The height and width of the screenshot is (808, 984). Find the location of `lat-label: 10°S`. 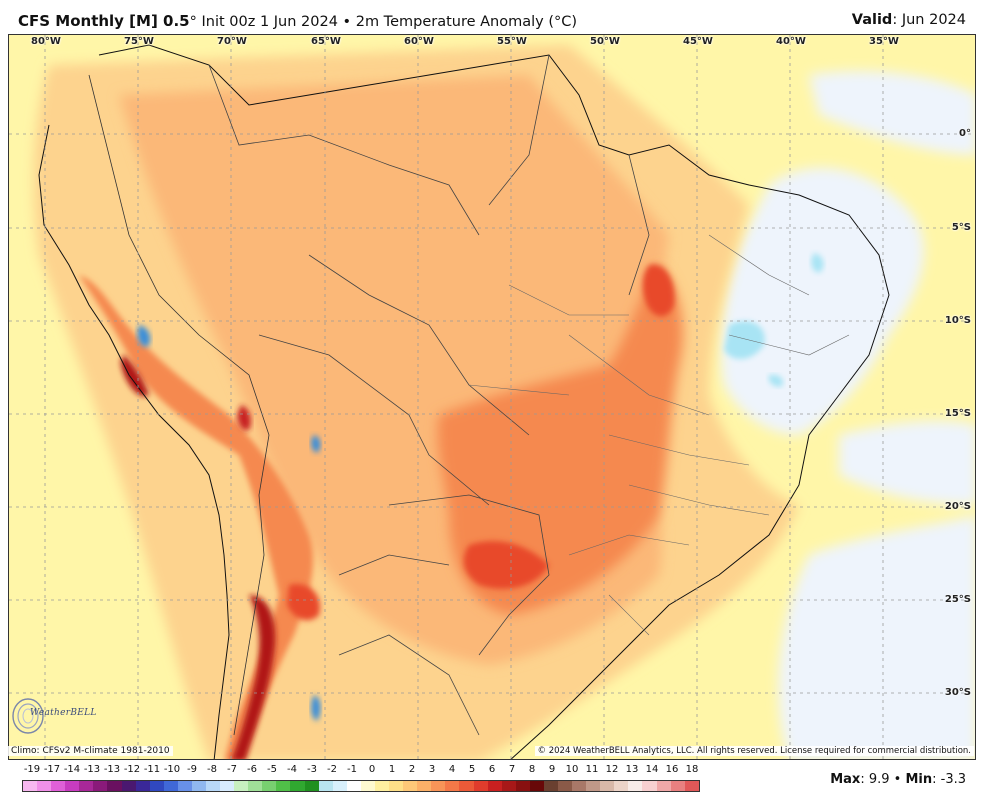

lat-label: 10°S is located at coordinates (957, 320).